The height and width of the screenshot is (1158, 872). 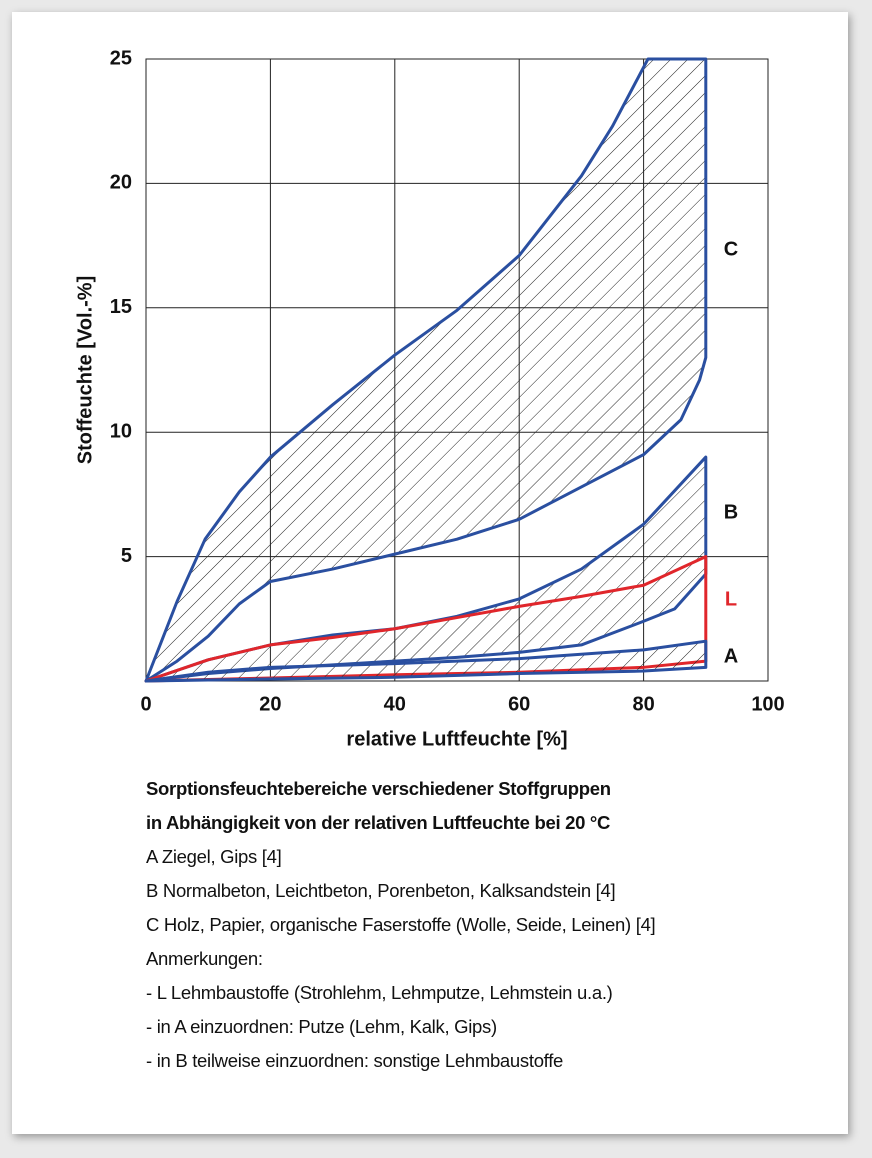 What do you see at coordinates (85, 370) in the screenshot?
I see `y-axis-label: Stoffeuchte [Vol.-%]` at bounding box center [85, 370].